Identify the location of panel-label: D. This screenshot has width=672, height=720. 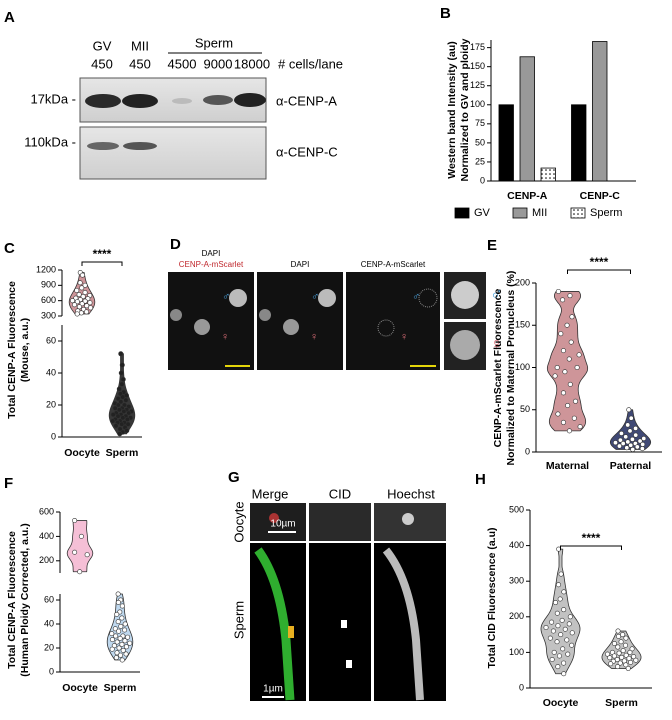
(175, 244).